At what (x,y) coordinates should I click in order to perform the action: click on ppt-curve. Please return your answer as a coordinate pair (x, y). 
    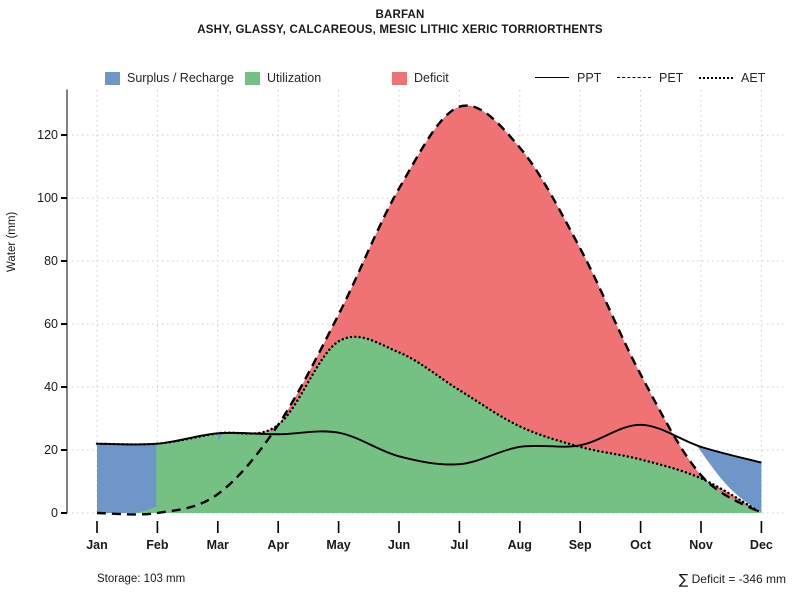
    Looking at the image, I should click on (429, 444).